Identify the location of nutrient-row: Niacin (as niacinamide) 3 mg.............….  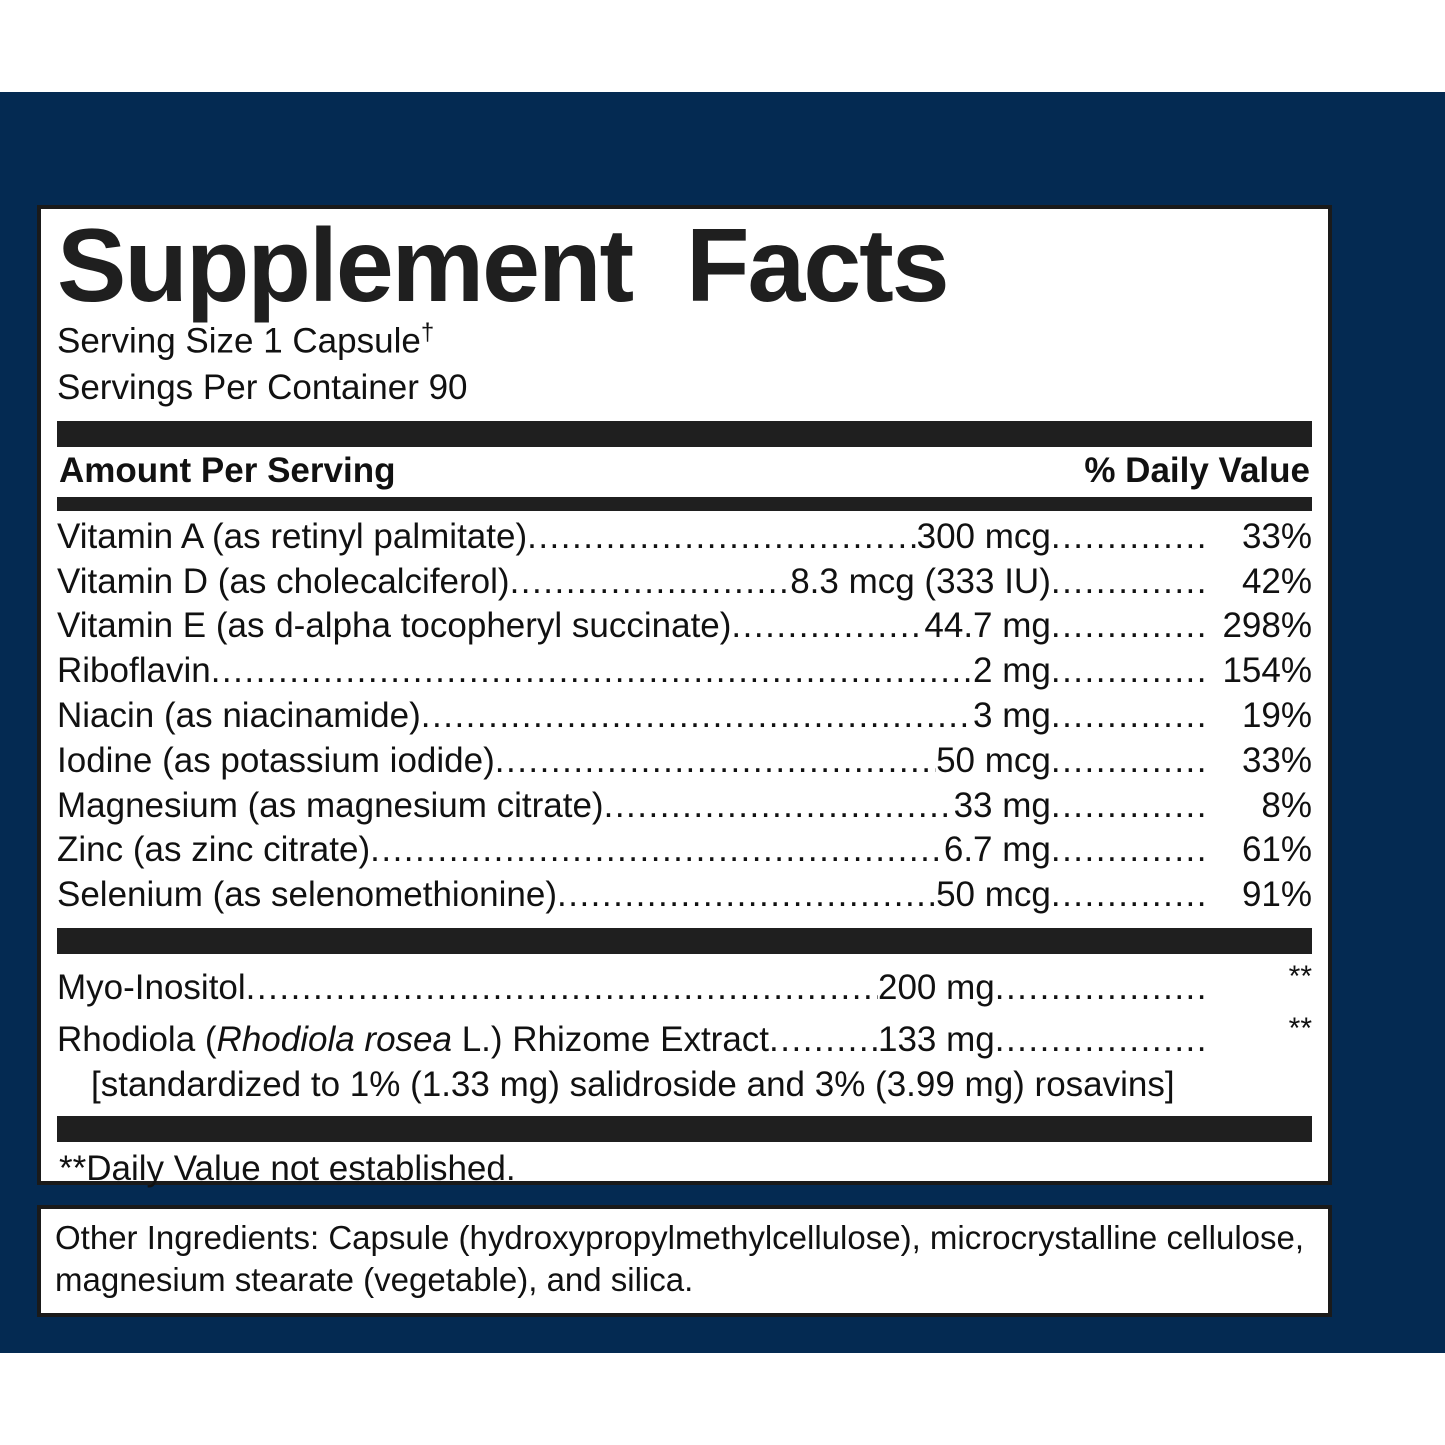
(684, 716).